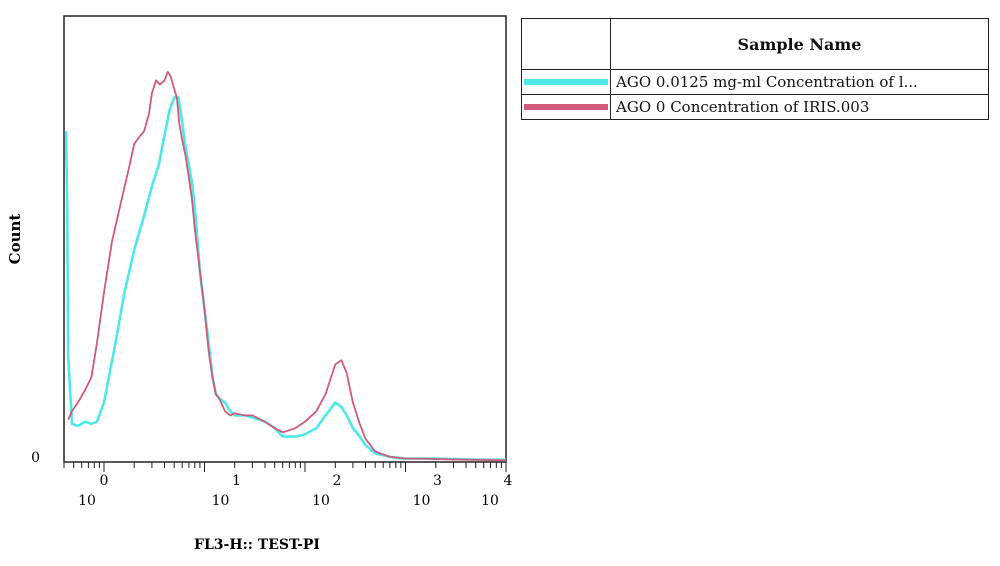 The height and width of the screenshot is (566, 1000). What do you see at coordinates (104, 481) in the screenshot?
I see `x-tick-label-exponent: 0` at bounding box center [104, 481].